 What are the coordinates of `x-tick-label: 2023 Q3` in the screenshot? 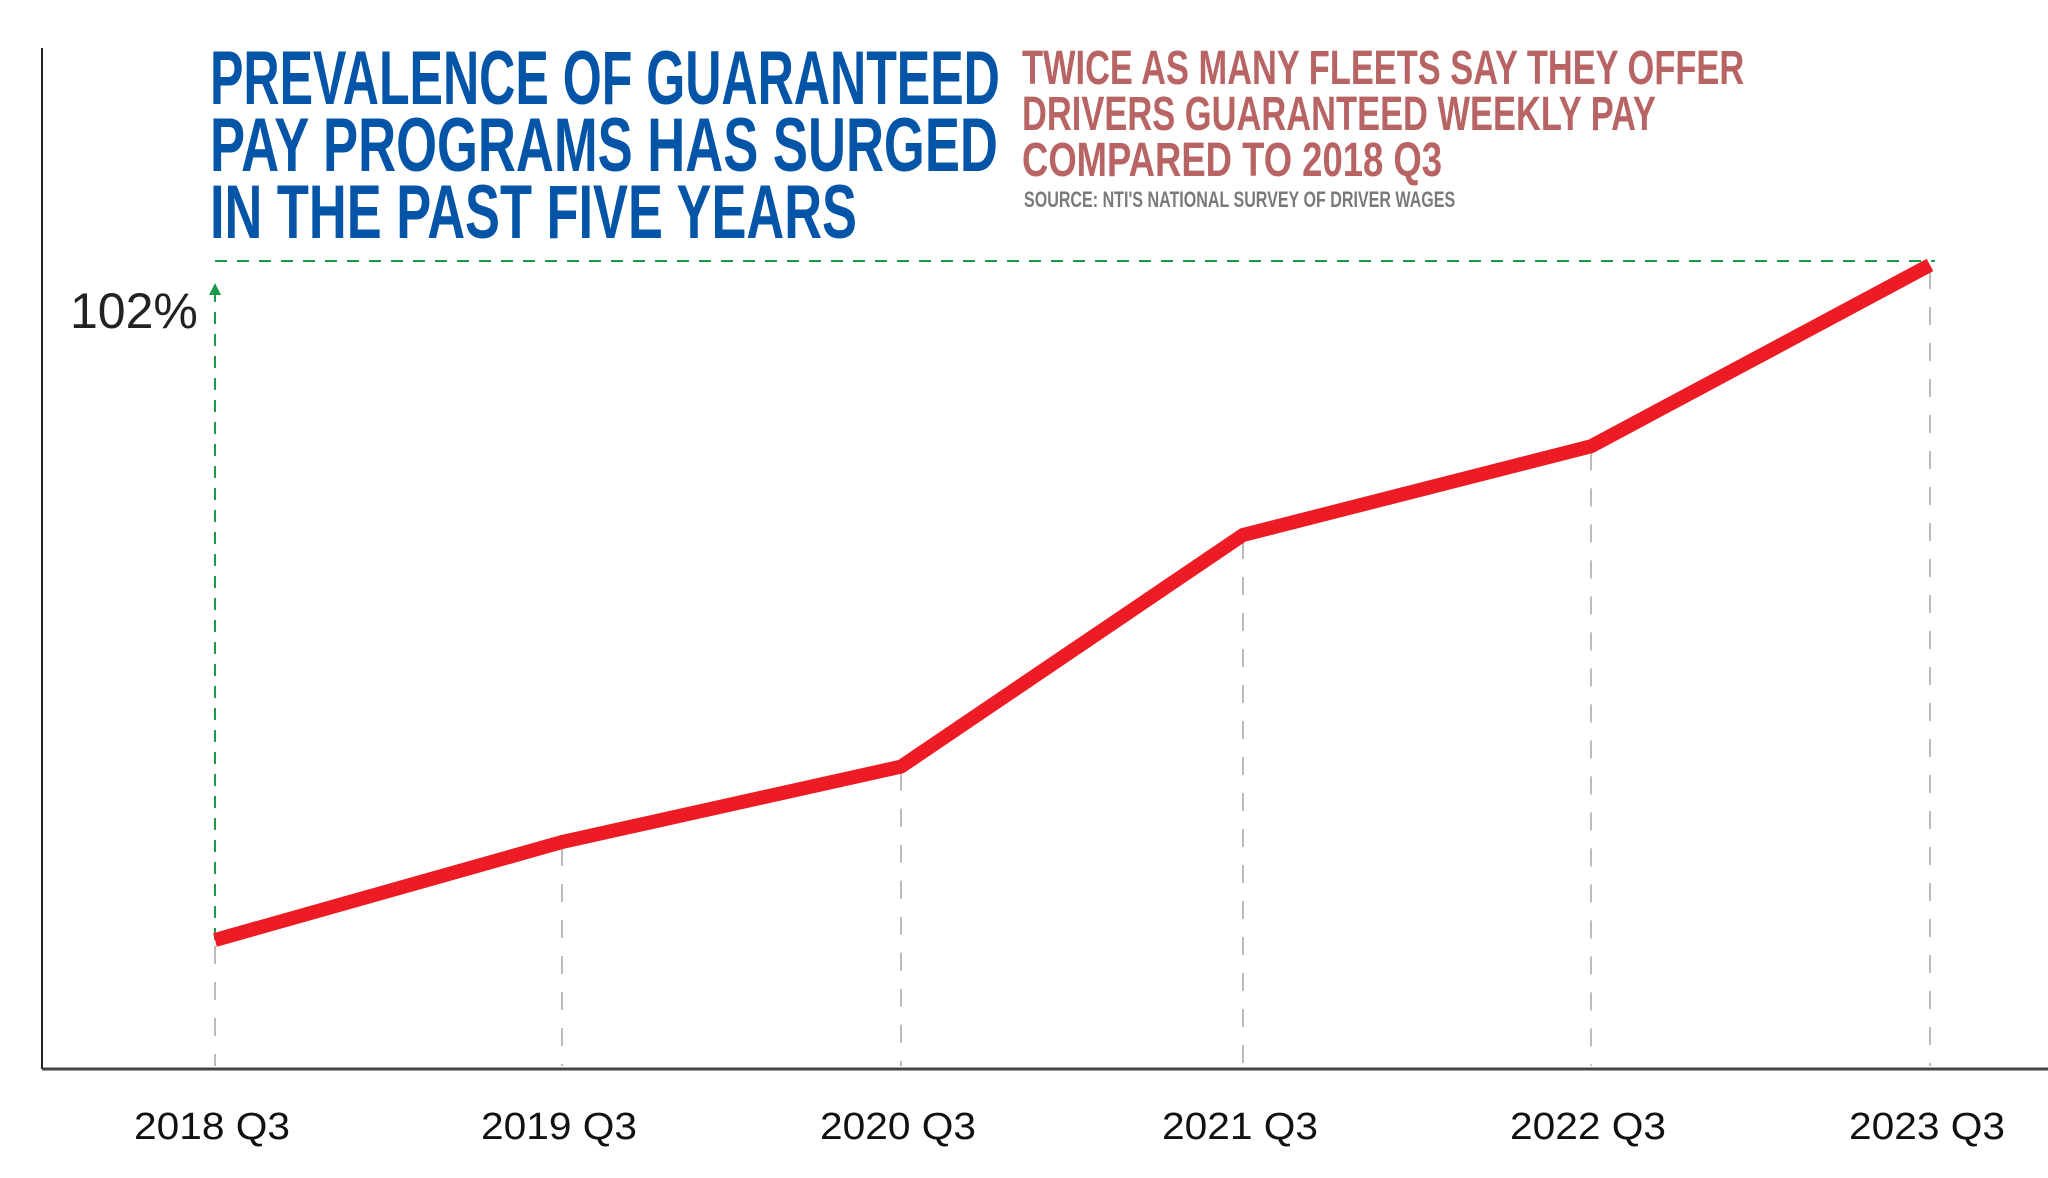 It's located at (1927, 1127).